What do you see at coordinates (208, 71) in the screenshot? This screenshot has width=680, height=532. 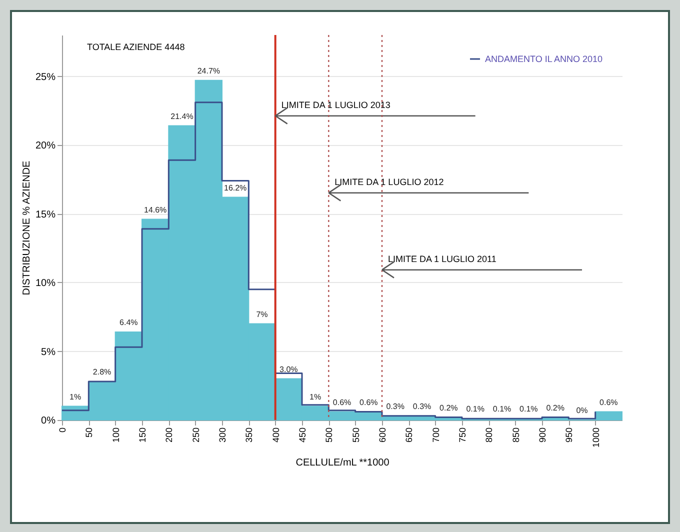 I see `data-label: 24.7%` at bounding box center [208, 71].